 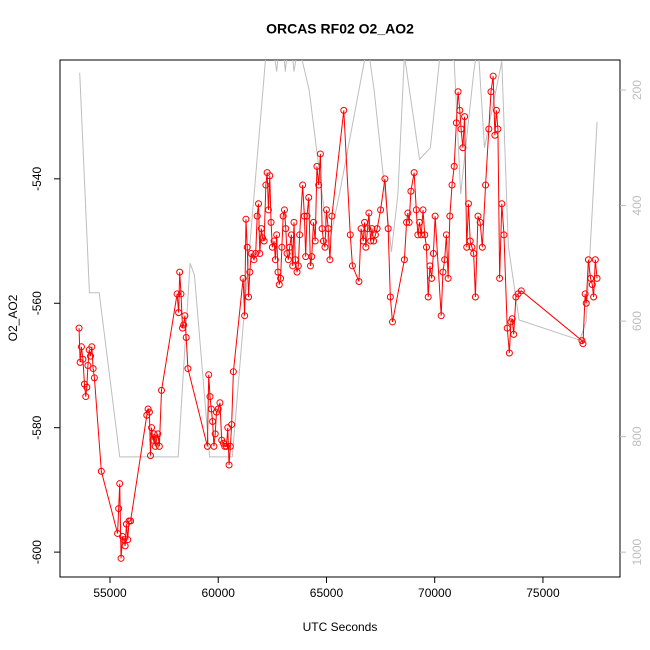 What do you see at coordinates (637, 90) in the screenshot?
I see `y2-tick-label: 200` at bounding box center [637, 90].